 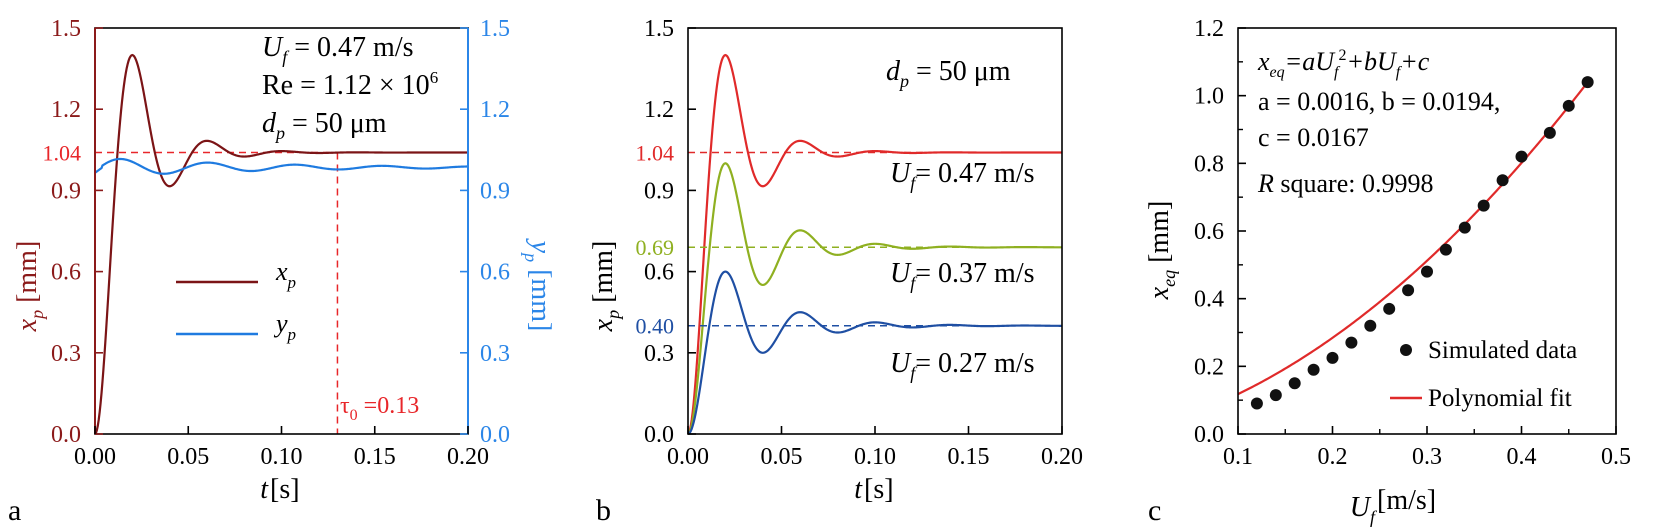 What do you see at coordinates (338, 49) in the screenshot?
I see `a-annot-uf: Uf = 0.47 m/s` at bounding box center [338, 49].